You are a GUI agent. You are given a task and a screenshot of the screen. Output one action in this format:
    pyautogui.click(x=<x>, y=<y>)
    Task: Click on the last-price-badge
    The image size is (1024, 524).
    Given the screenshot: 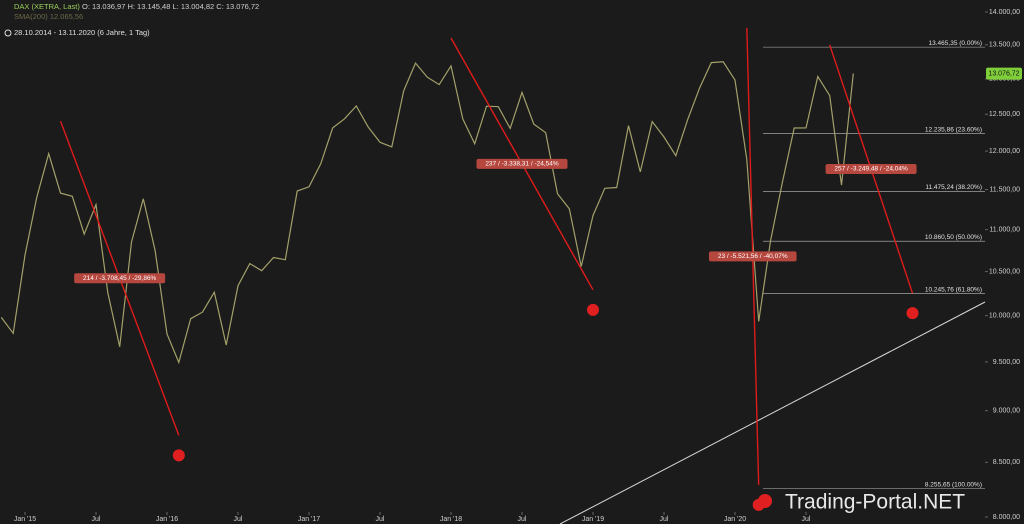 What is the action you would take?
    pyautogui.click(x=1004, y=73)
    